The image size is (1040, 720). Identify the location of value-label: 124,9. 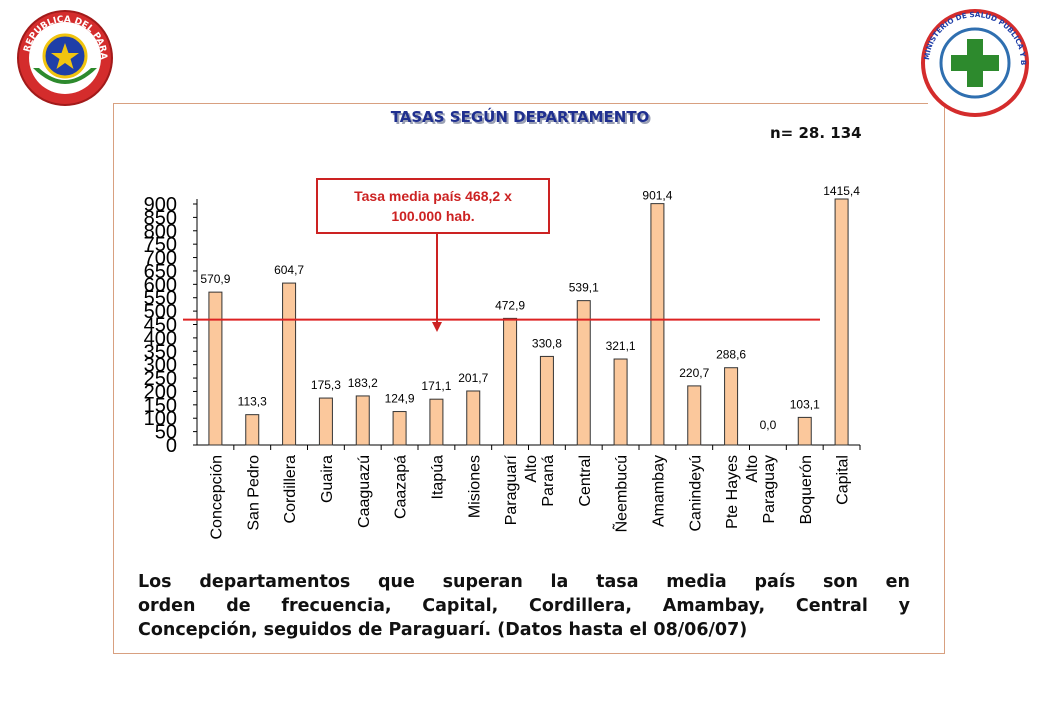
(400, 399).